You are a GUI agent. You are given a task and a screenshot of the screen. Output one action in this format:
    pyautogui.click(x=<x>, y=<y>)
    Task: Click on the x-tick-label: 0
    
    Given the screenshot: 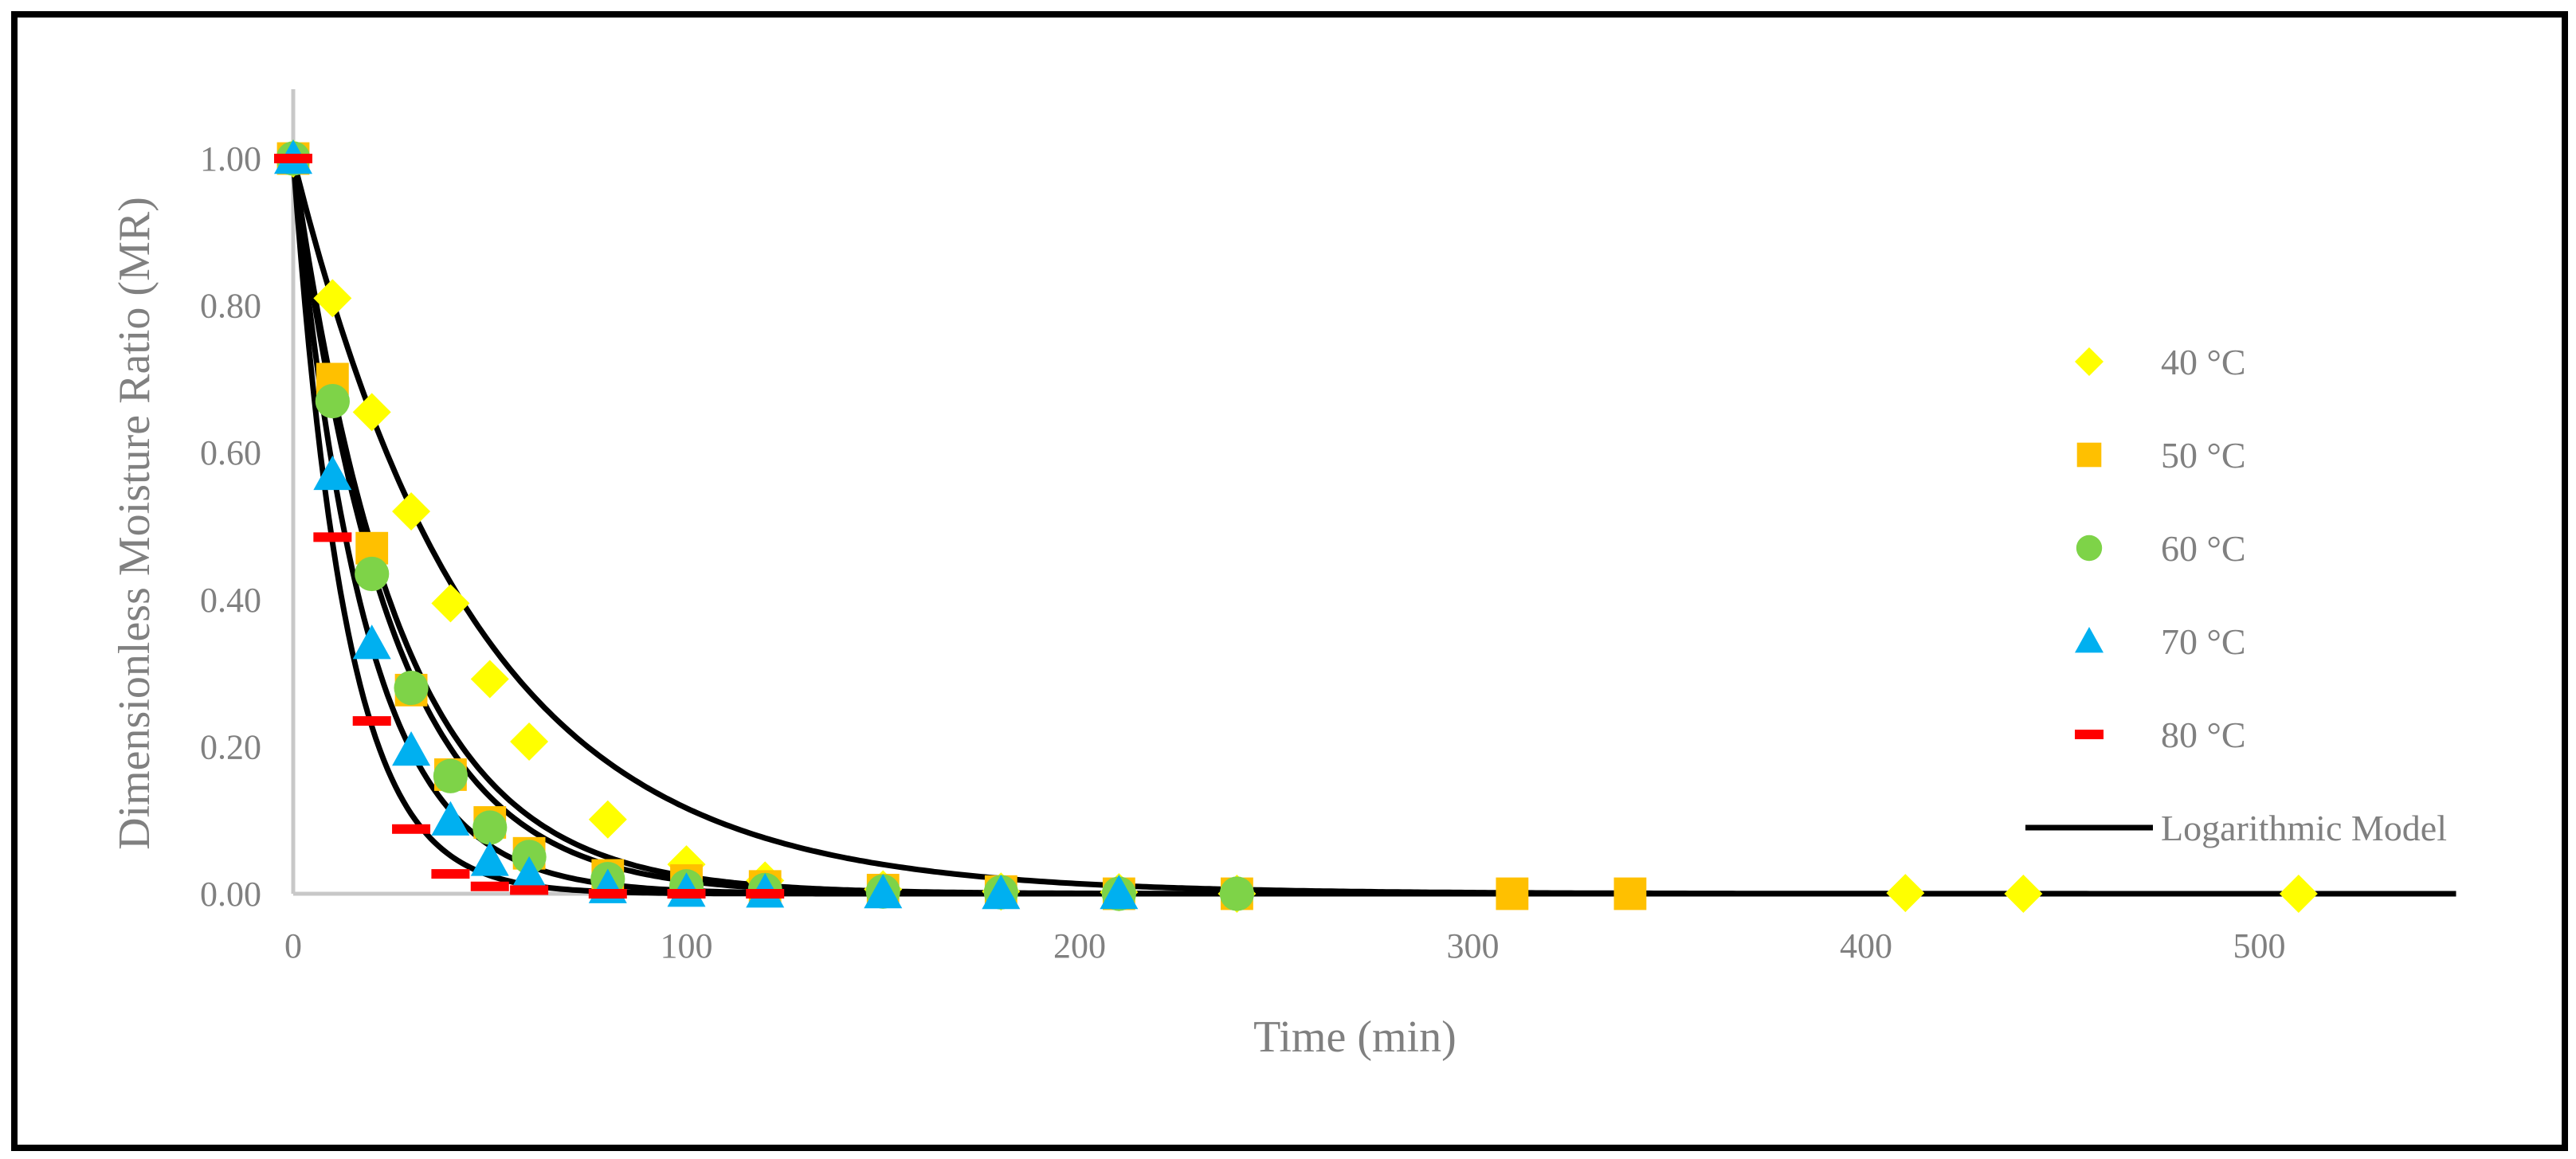 What is the action you would take?
    pyautogui.click(x=293, y=946)
    